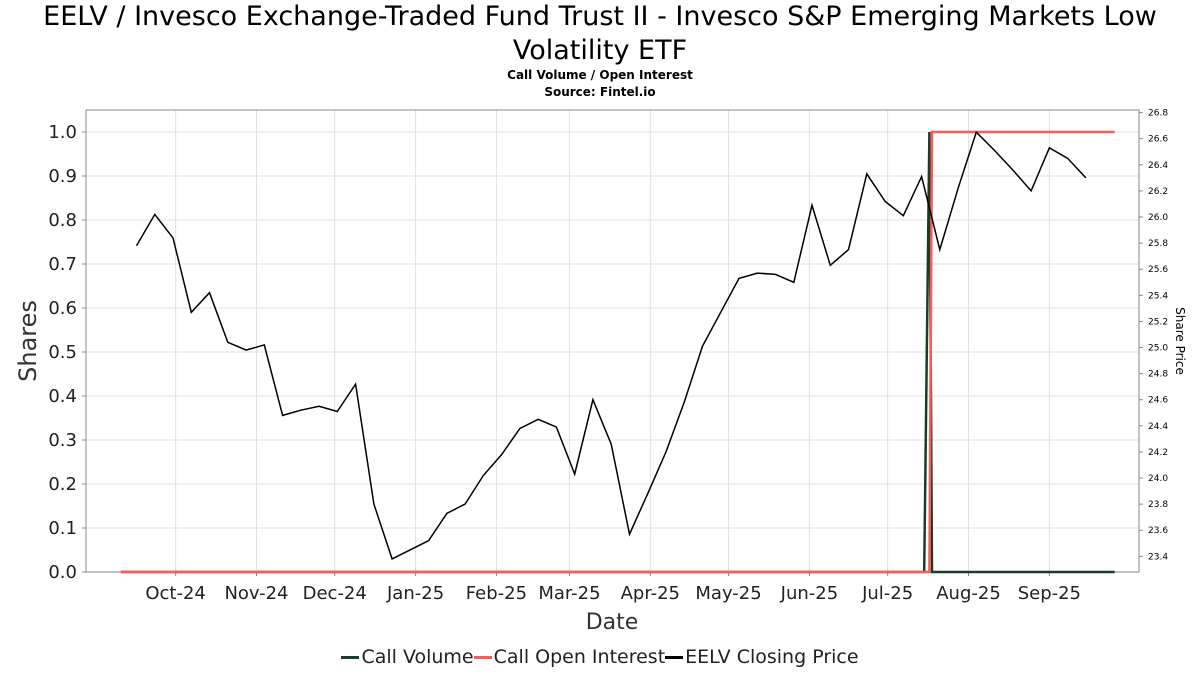 The height and width of the screenshot is (675, 1200). What do you see at coordinates (256, 593) in the screenshot?
I see `x-tick-label: Nov-24` at bounding box center [256, 593].